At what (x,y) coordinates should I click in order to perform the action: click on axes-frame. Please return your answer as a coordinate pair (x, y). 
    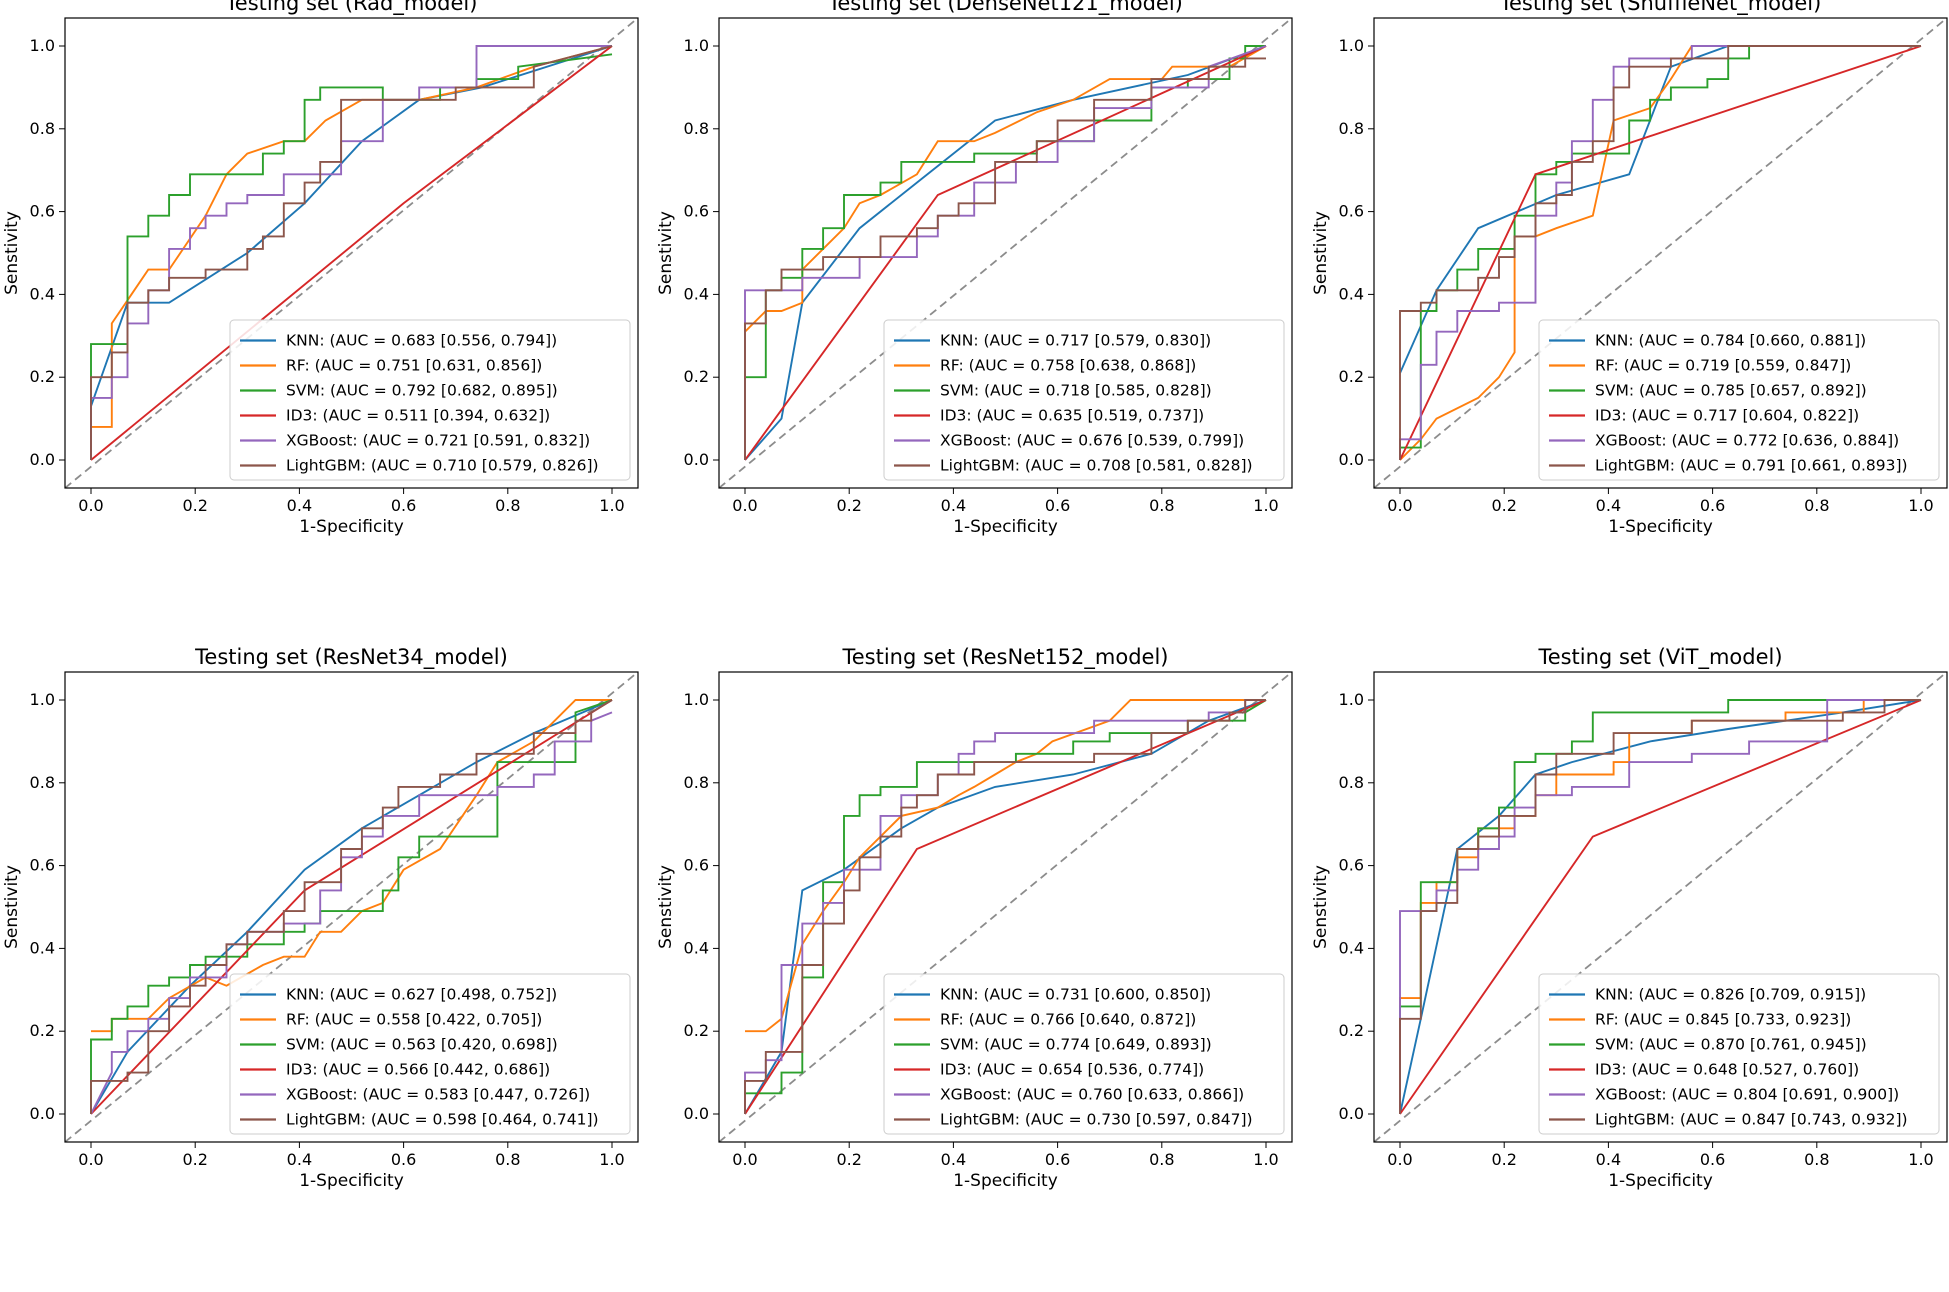
    Looking at the image, I should click on (1005, 907).